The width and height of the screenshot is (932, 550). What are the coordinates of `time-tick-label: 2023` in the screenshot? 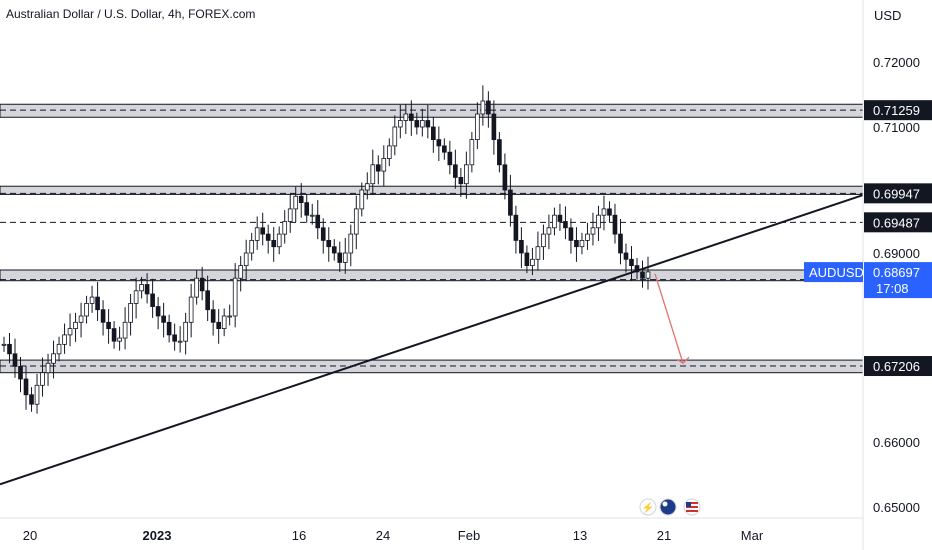 It's located at (157, 535).